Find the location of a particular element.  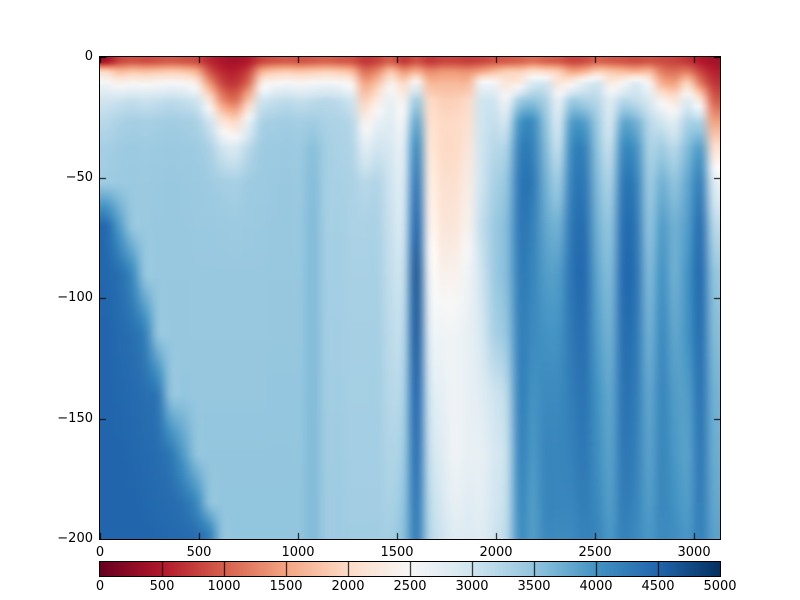

y-tick-label: −100 is located at coordinates (75, 297).